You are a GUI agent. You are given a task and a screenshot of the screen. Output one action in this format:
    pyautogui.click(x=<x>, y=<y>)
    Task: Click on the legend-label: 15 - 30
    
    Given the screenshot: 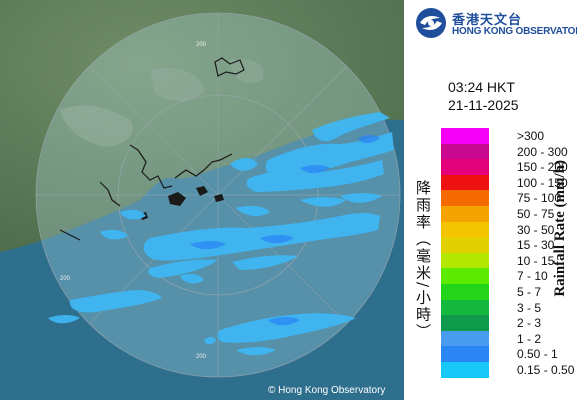 What is the action you would take?
    pyautogui.click(x=536, y=245)
    